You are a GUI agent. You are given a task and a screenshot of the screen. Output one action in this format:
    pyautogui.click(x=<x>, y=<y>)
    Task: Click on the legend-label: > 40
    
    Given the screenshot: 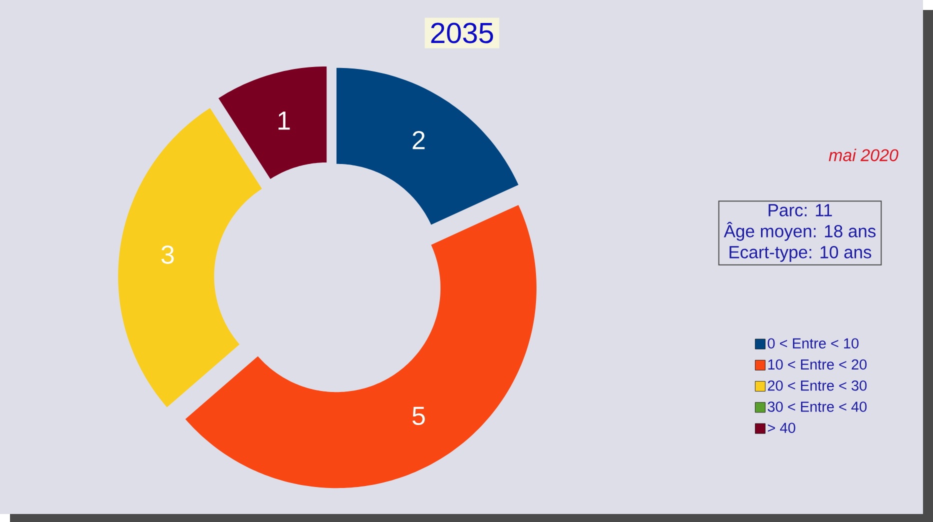 What is the action you would take?
    pyautogui.click(x=782, y=427)
    